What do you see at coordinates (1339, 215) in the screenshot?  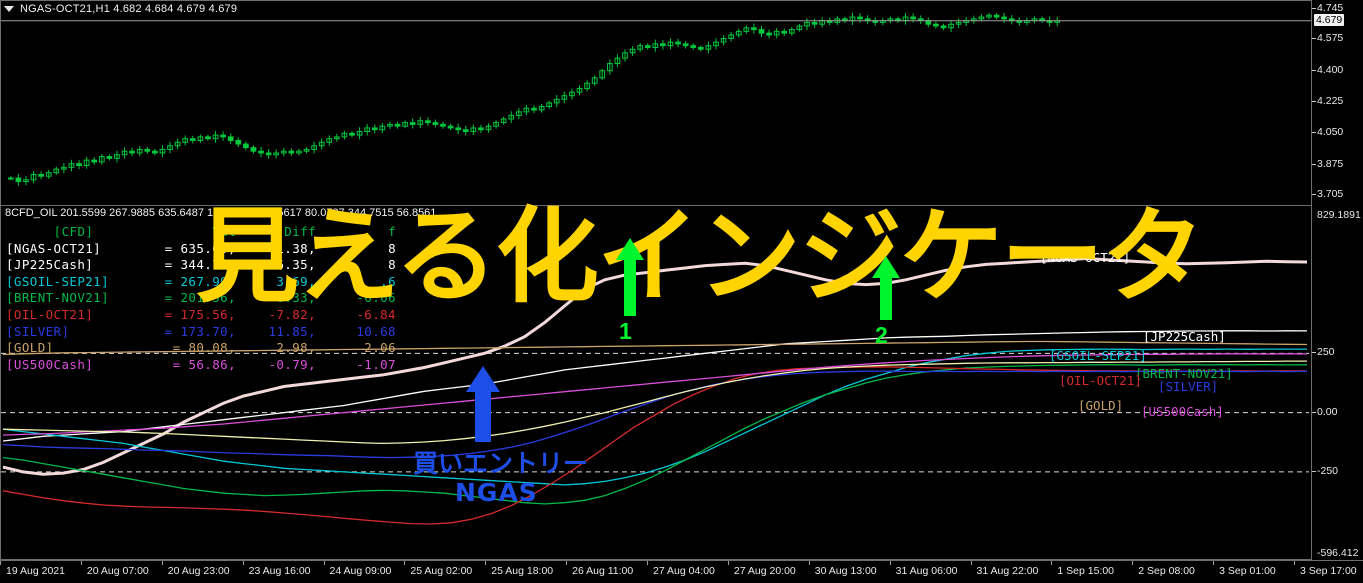 I see `indicator-tick: 829.1891` at bounding box center [1339, 215].